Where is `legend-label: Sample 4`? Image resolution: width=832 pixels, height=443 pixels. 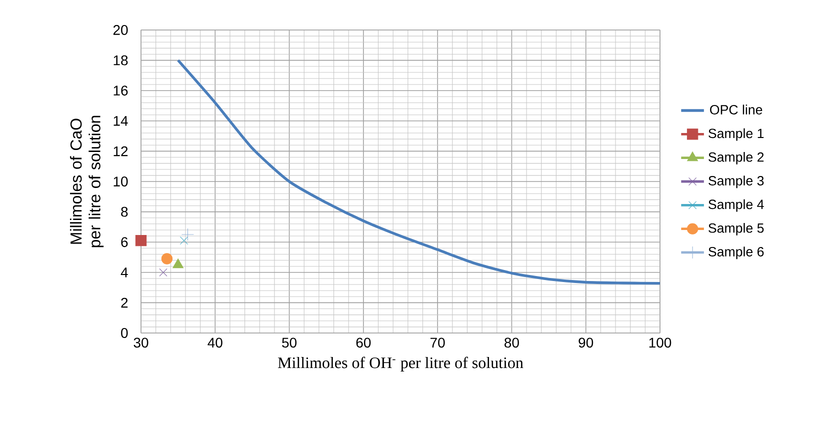
legend-label: Sample 4 is located at coordinates (736, 205).